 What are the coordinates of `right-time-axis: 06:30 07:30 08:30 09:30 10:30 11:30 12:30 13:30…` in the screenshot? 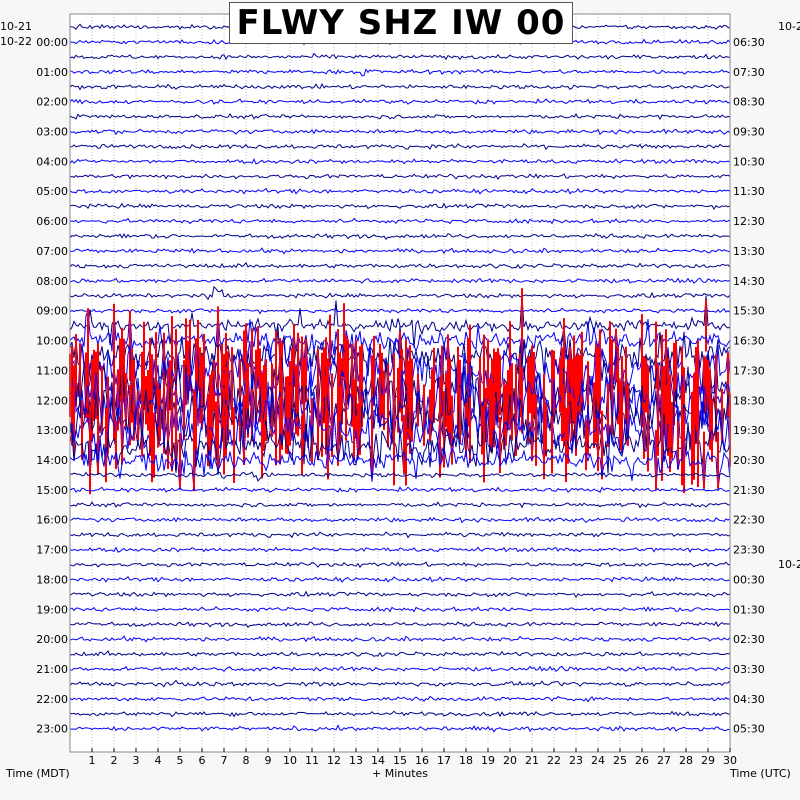 It's located at (749, 386).